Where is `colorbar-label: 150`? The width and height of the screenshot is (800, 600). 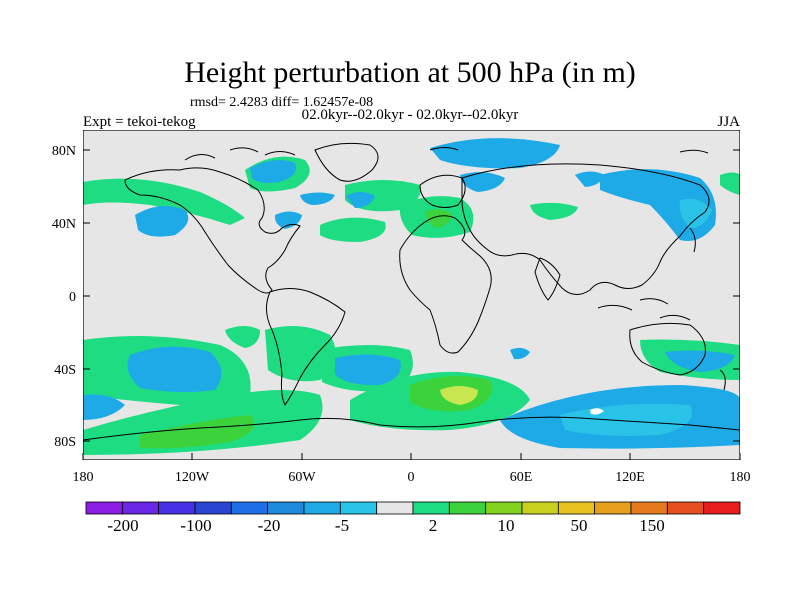 colorbar-label: 150 is located at coordinates (652, 525).